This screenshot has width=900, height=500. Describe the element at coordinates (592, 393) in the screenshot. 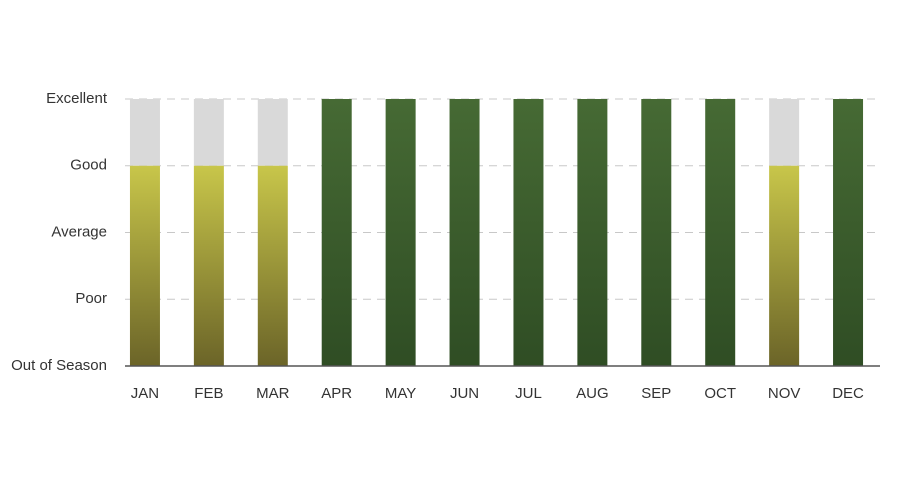

I see `x-tick-label: AUG` at that location.